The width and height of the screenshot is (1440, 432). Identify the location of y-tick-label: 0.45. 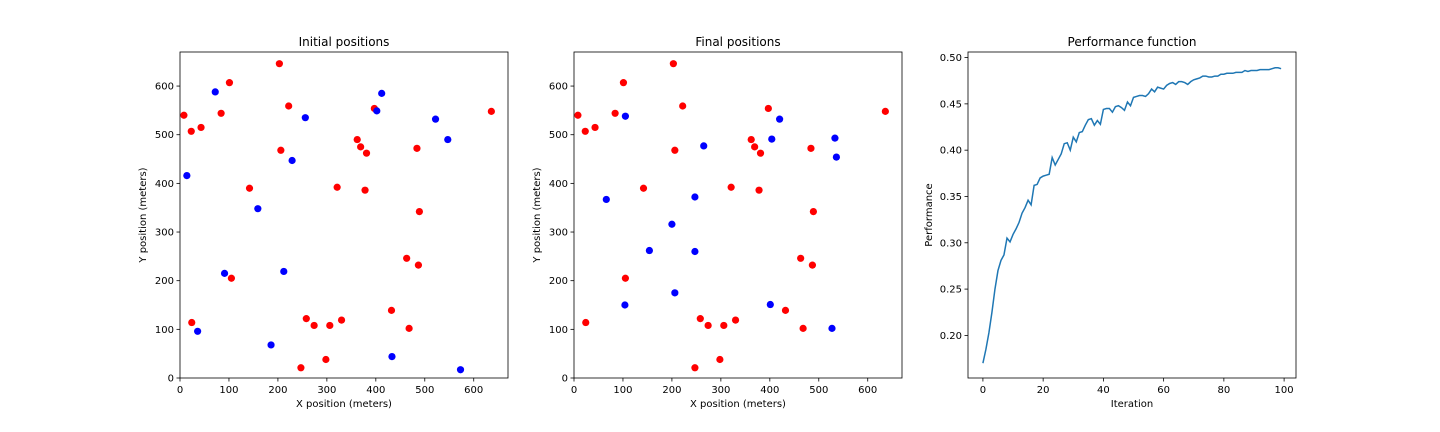
(951, 104).